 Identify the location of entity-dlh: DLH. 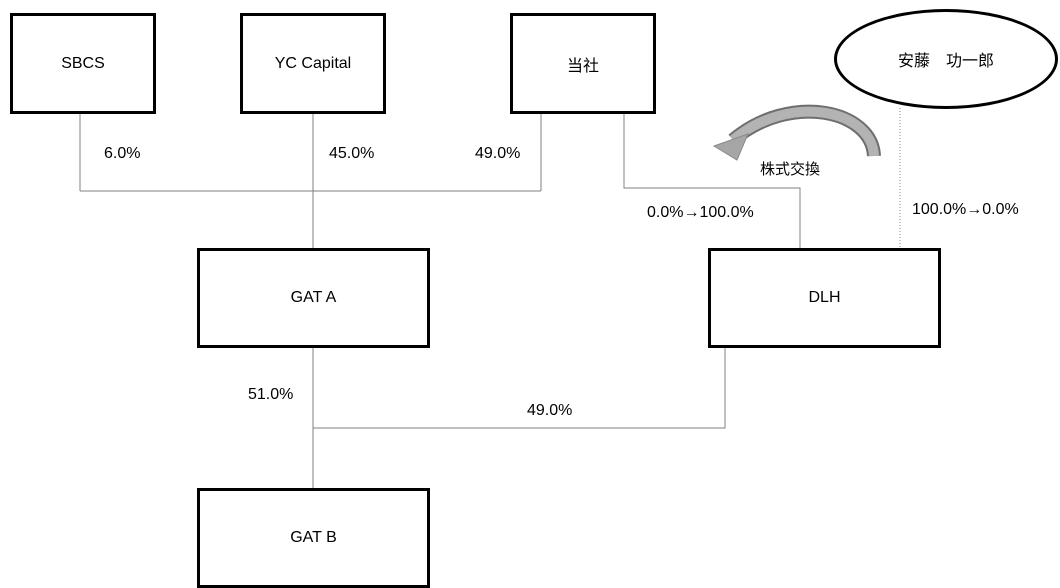
(824, 298).